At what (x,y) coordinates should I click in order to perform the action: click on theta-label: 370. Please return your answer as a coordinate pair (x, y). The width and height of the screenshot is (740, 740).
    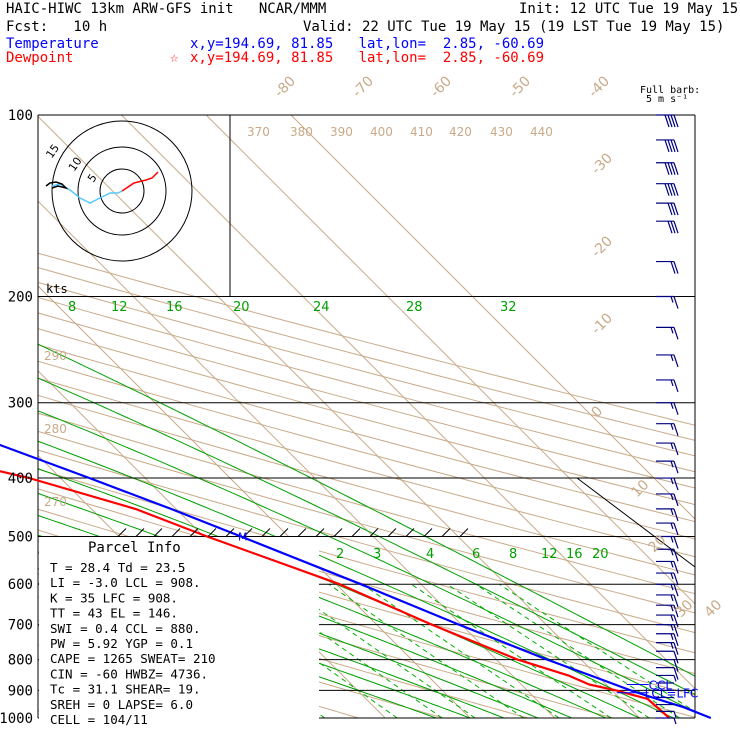
    Looking at the image, I should click on (258, 132).